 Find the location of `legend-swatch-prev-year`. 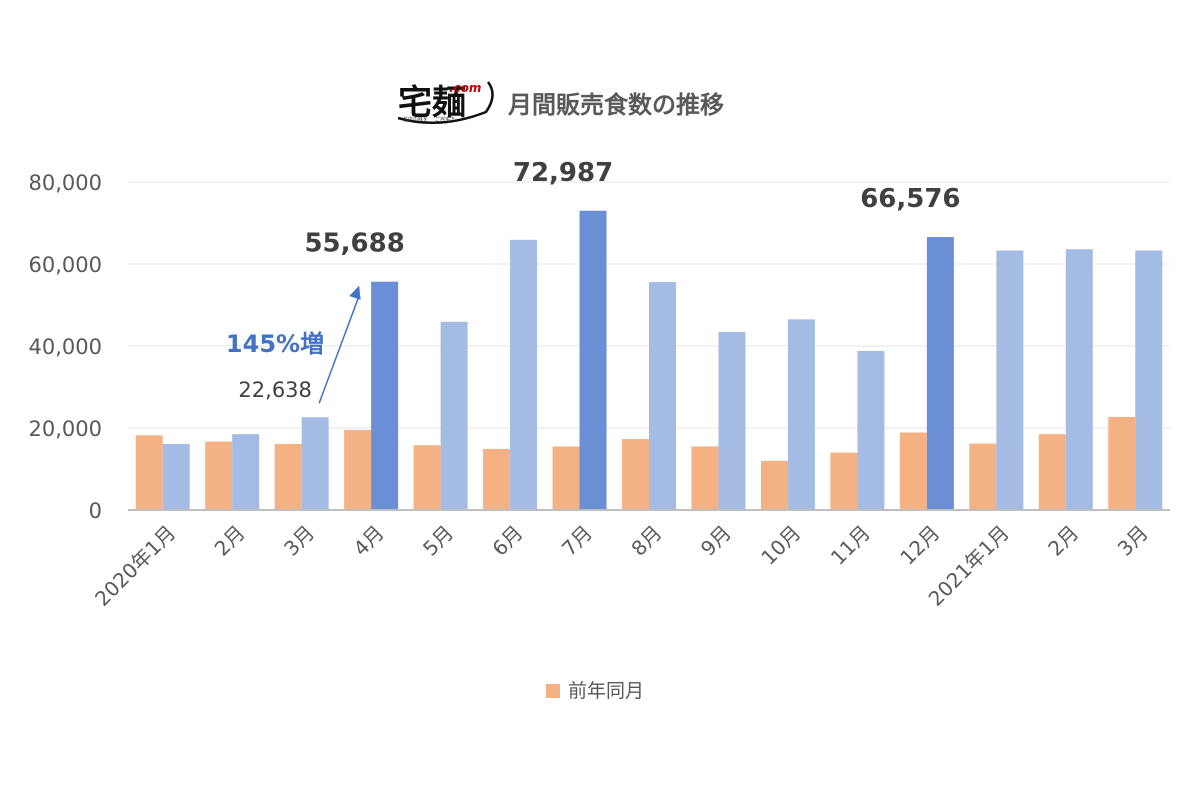

legend-swatch-prev-year is located at coordinates (553, 691).